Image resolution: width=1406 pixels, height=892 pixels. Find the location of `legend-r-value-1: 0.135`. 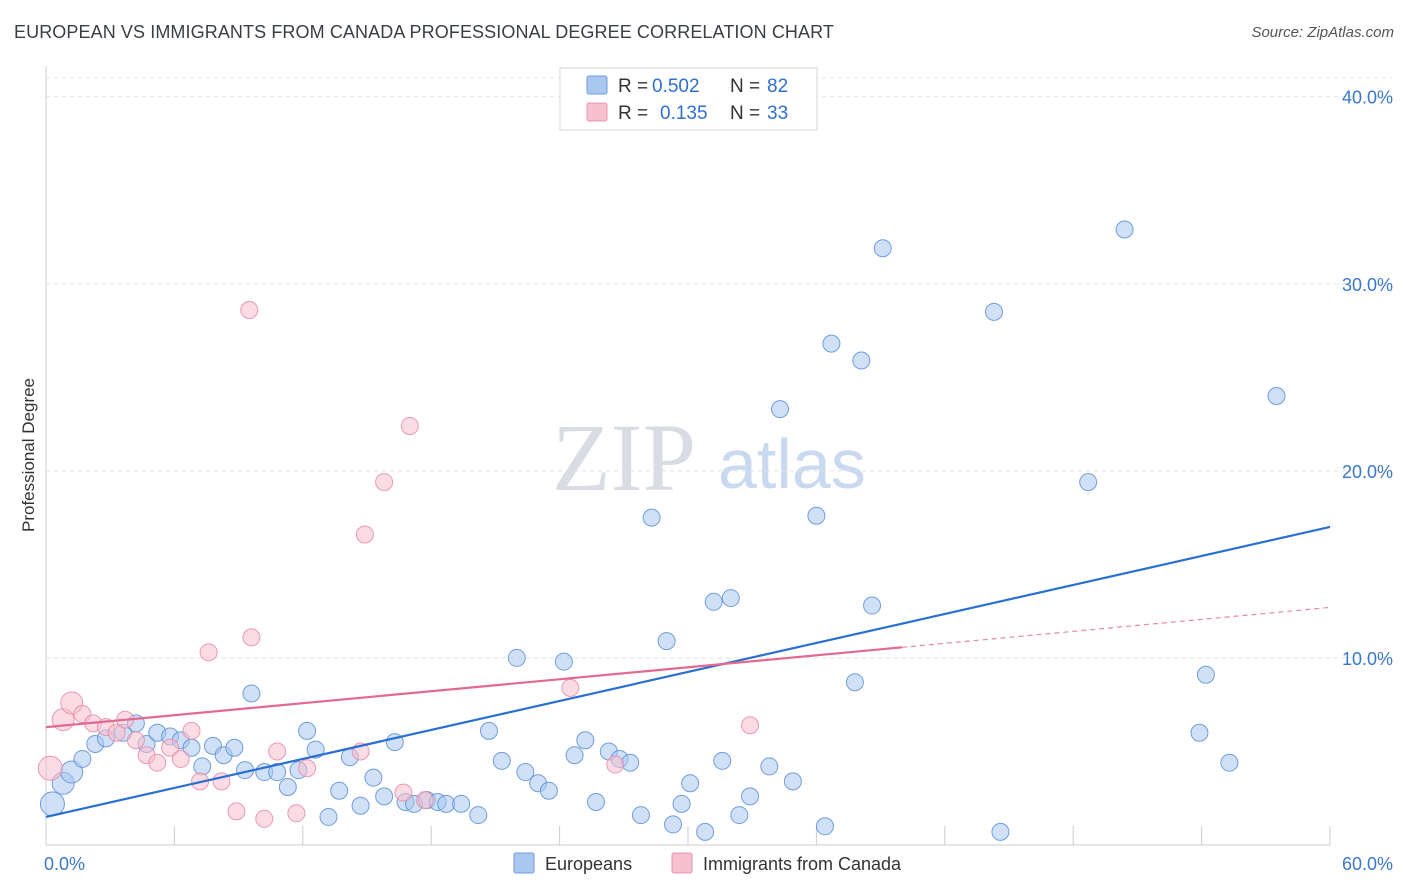

legend-r-value-1: 0.135 is located at coordinates (684, 113).